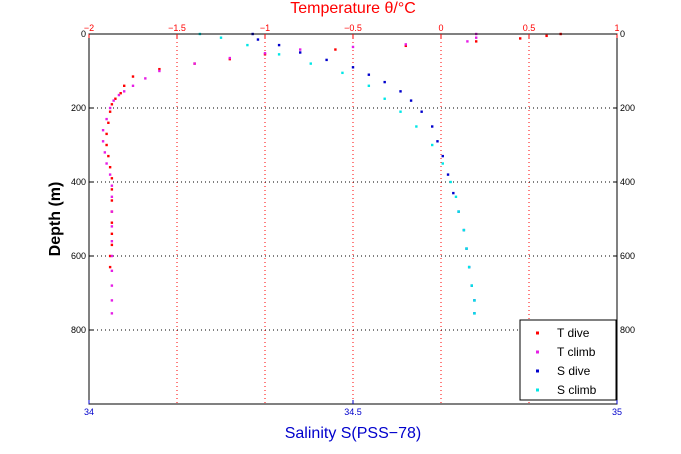 The image size is (681, 454). What do you see at coordinates (89, 28) in the screenshot?
I see `top-axis-tick-label: −2` at bounding box center [89, 28].